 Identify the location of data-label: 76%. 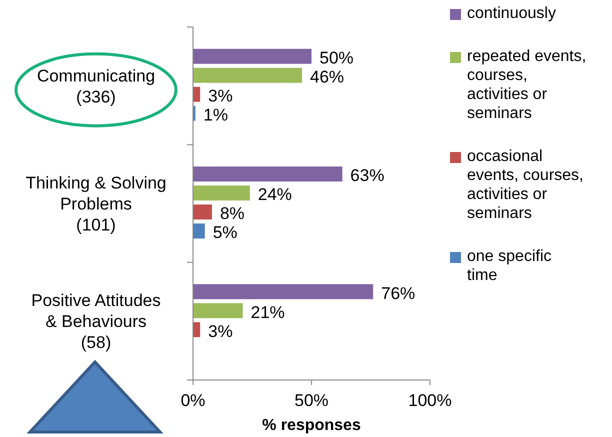
(398, 293).